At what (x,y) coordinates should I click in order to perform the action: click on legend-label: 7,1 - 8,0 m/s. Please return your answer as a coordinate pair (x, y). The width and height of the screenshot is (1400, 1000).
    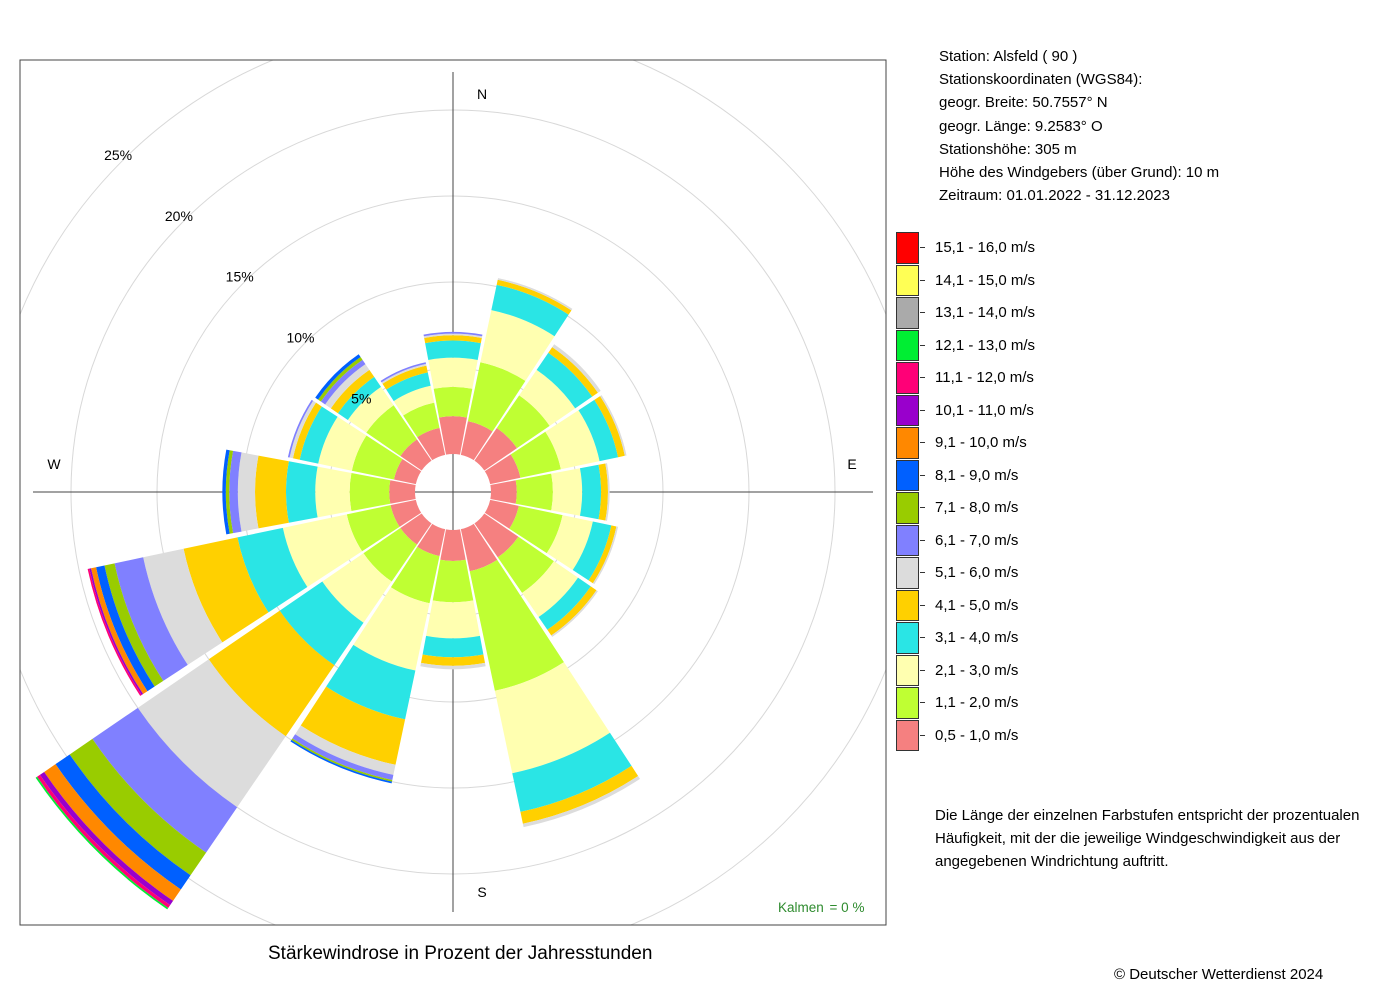
    Looking at the image, I should click on (977, 507).